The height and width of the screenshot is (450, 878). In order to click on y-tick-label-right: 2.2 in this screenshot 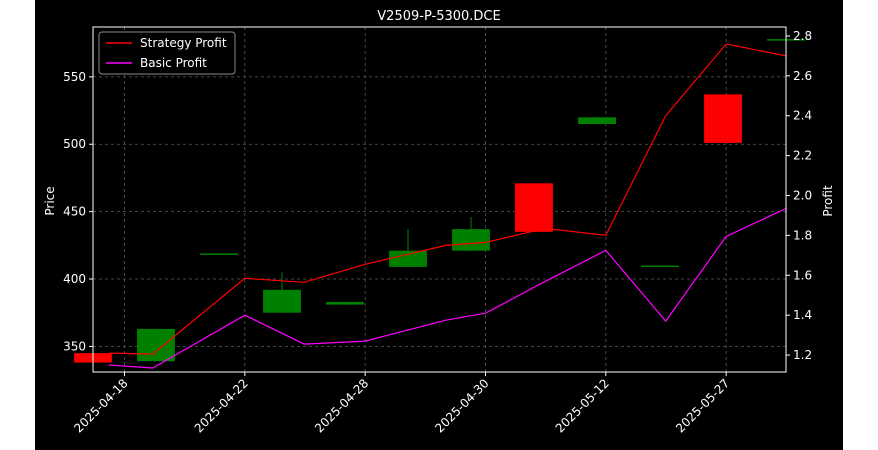, I will do `click(802, 156)`.